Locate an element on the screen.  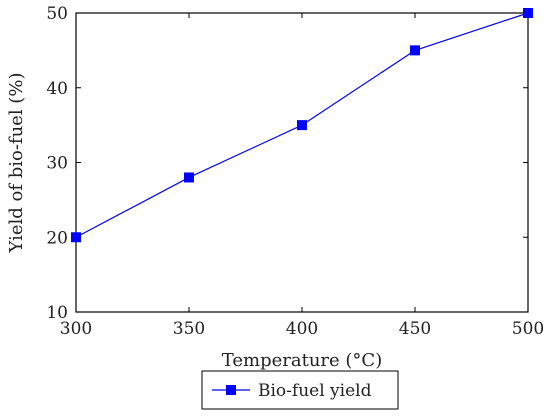
y-tick-label: 20 is located at coordinates (57, 238).